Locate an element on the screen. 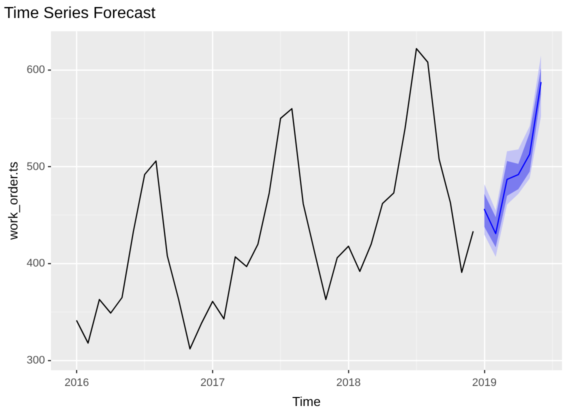  y-axis-title: work_order.ts is located at coordinates (12, 201).